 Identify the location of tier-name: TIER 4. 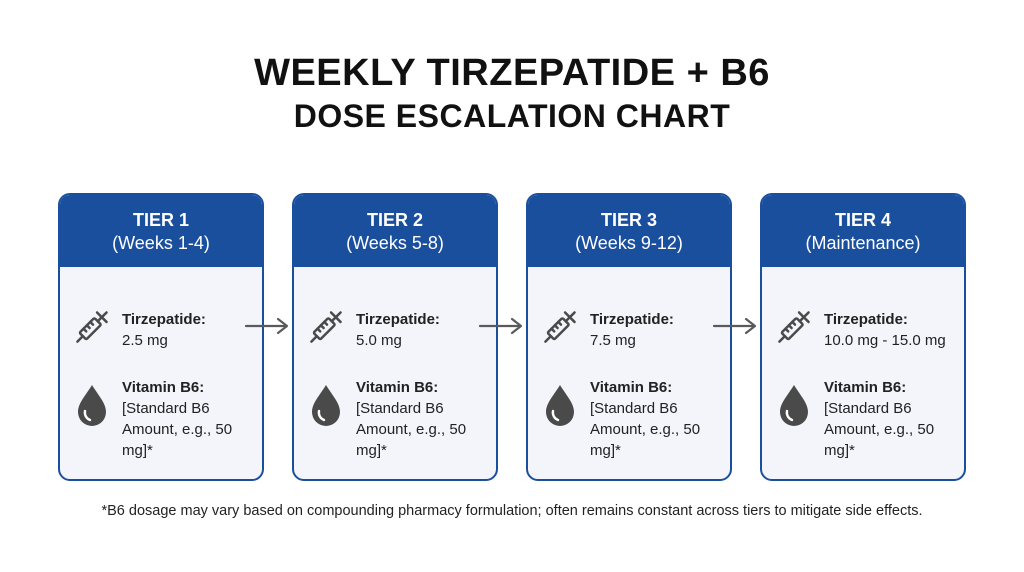
(862, 220).